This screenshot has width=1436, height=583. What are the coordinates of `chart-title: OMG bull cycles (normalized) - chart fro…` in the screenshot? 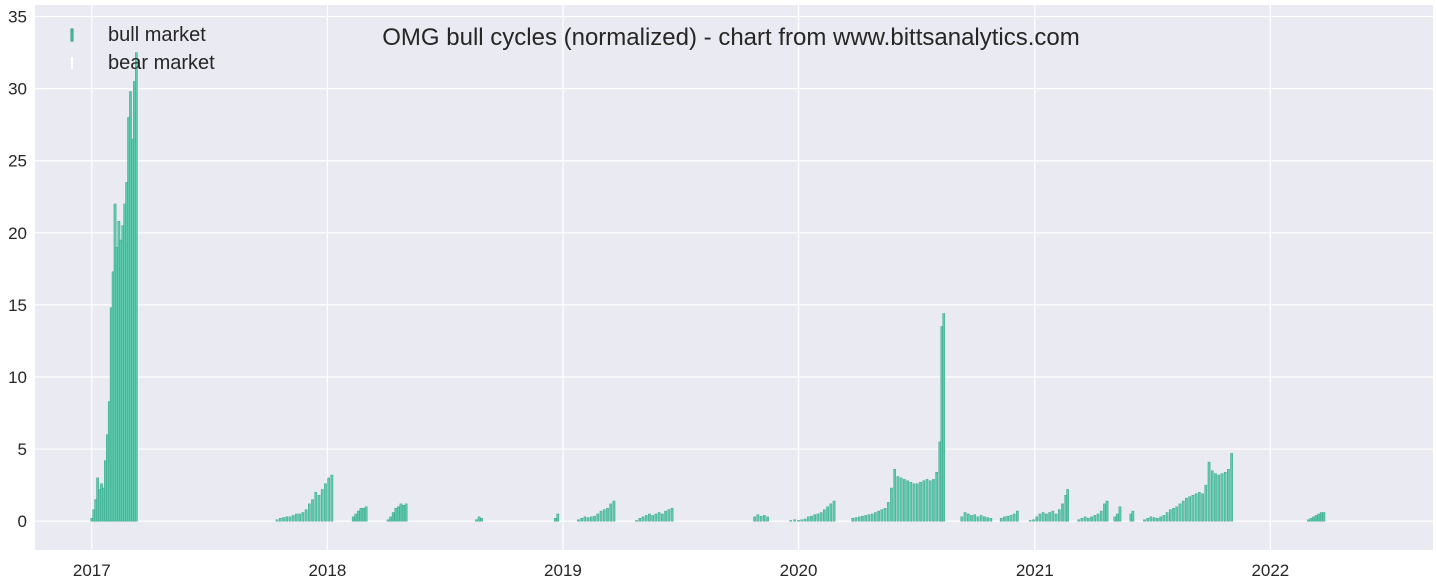 It's located at (731, 37).